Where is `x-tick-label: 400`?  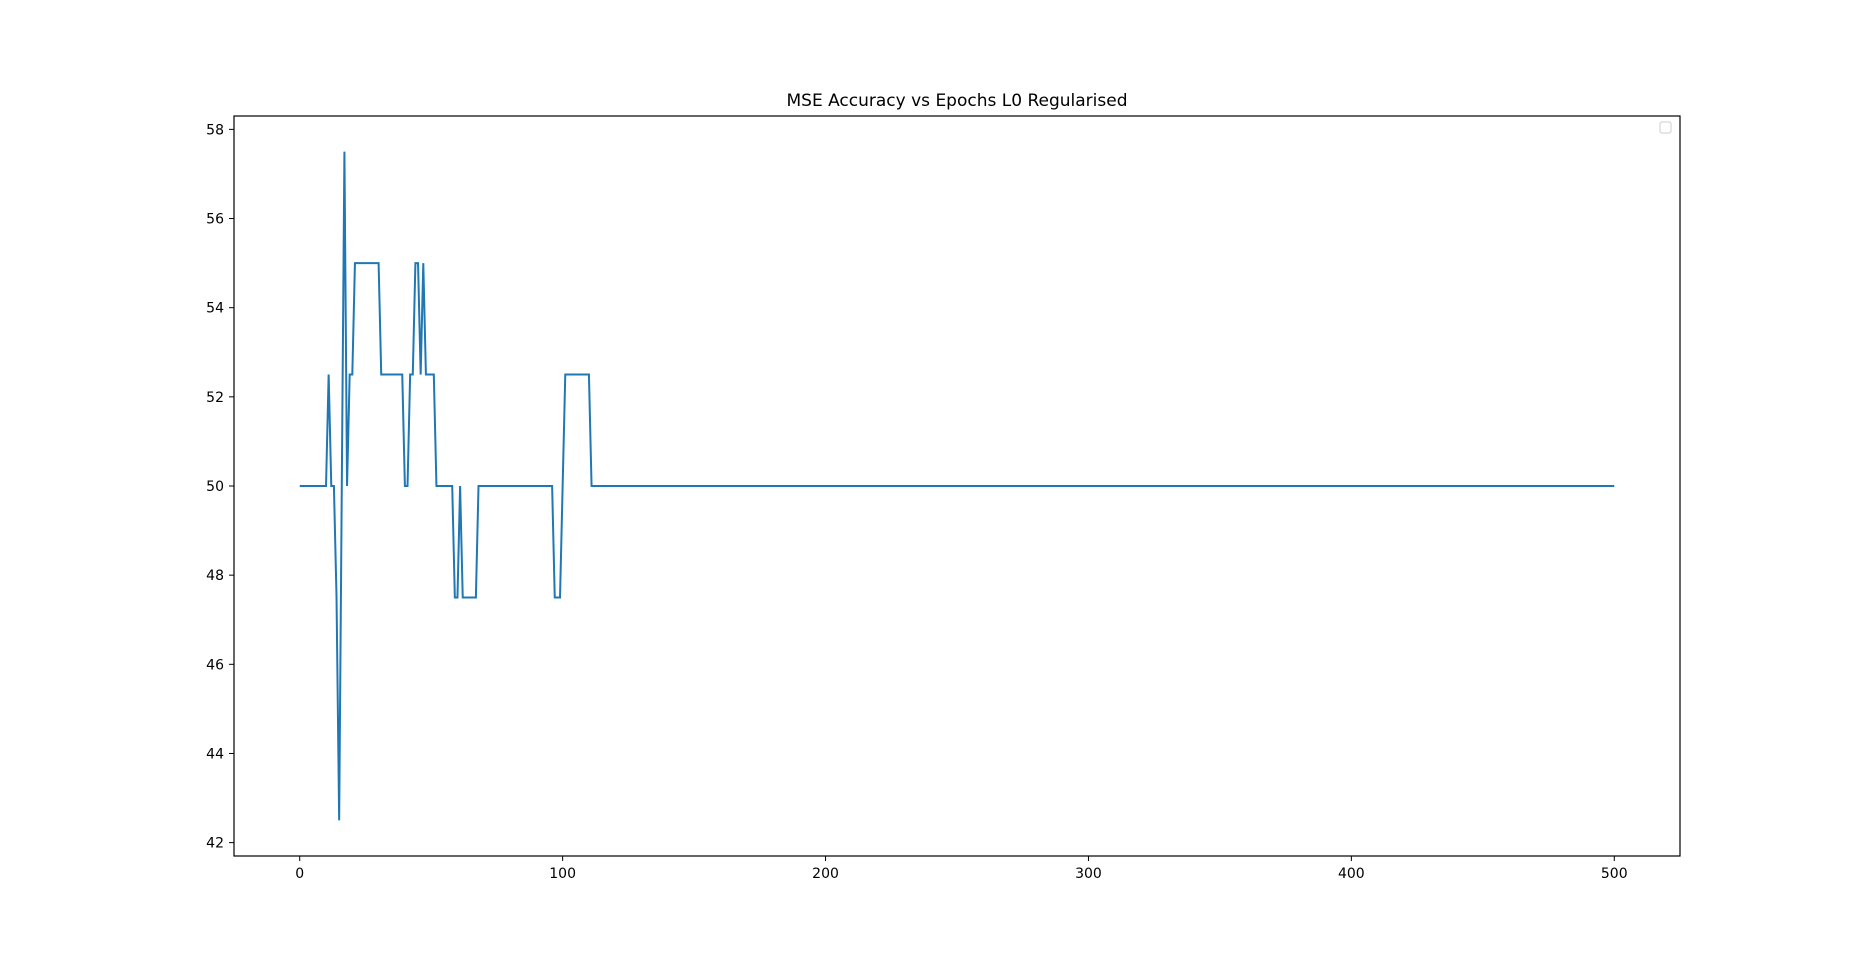 x-tick-label: 400 is located at coordinates (1351, 874).